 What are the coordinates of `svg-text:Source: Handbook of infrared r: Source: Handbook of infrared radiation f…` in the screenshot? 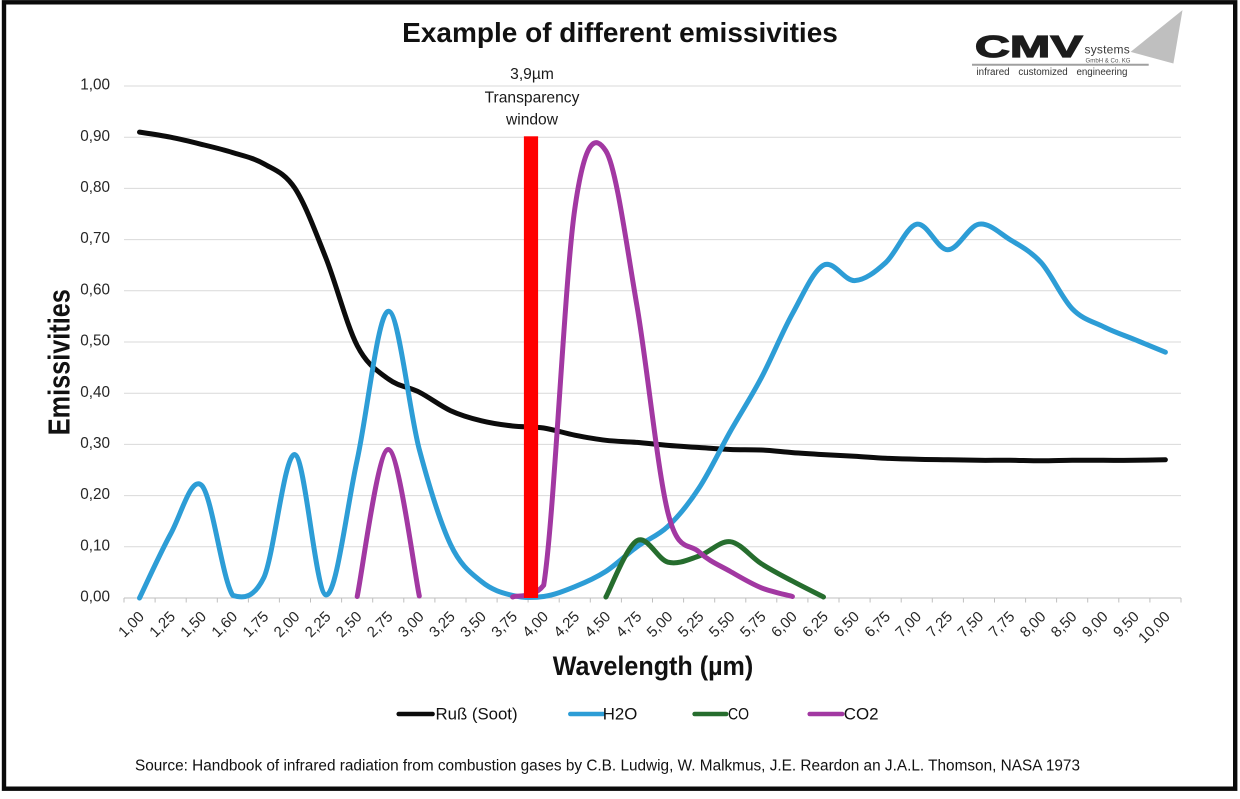 It's located at (607, 766).